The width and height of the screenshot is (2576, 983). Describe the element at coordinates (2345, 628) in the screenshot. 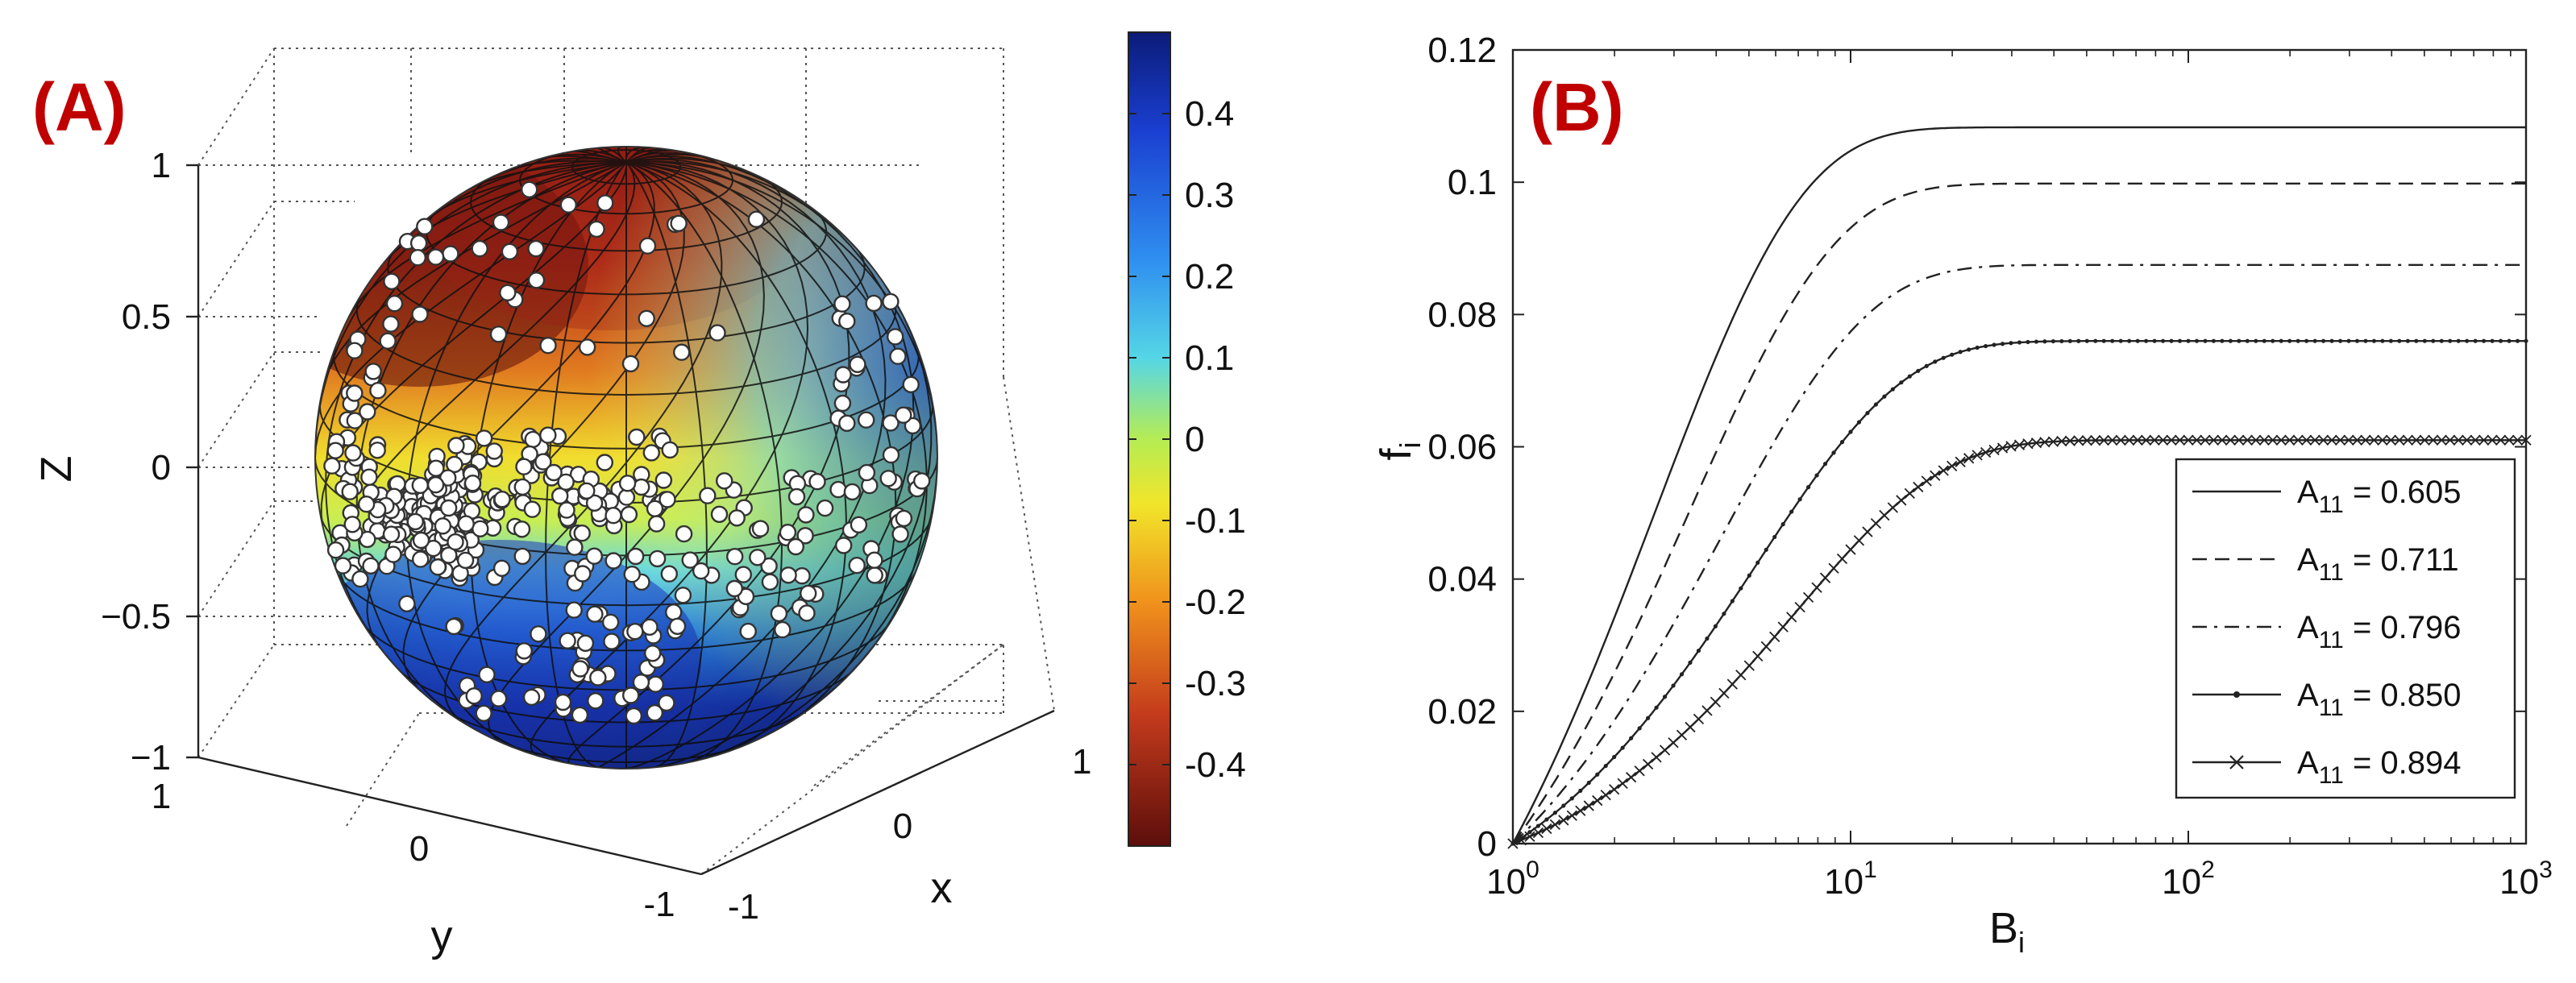

I see `legend-box` at that location.